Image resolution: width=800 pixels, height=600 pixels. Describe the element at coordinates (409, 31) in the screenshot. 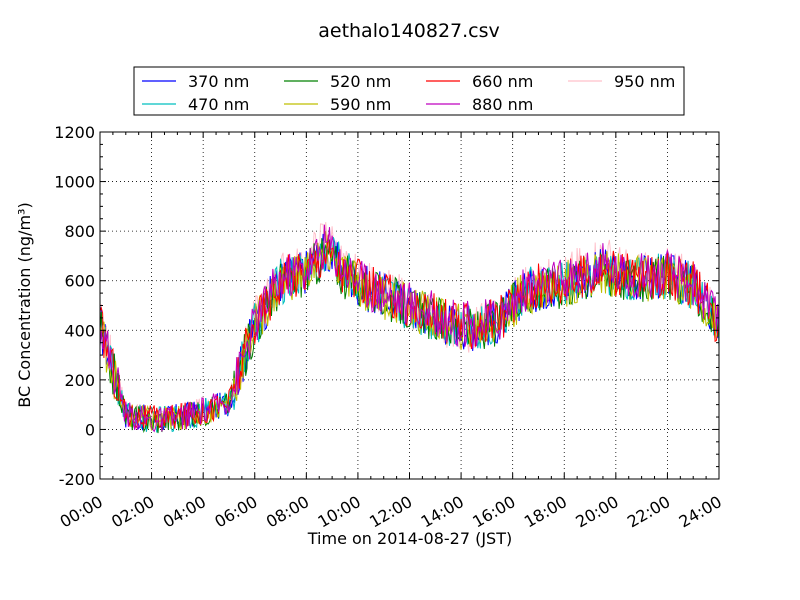

I see `chart-title: aethalo140827.csv` at that location.